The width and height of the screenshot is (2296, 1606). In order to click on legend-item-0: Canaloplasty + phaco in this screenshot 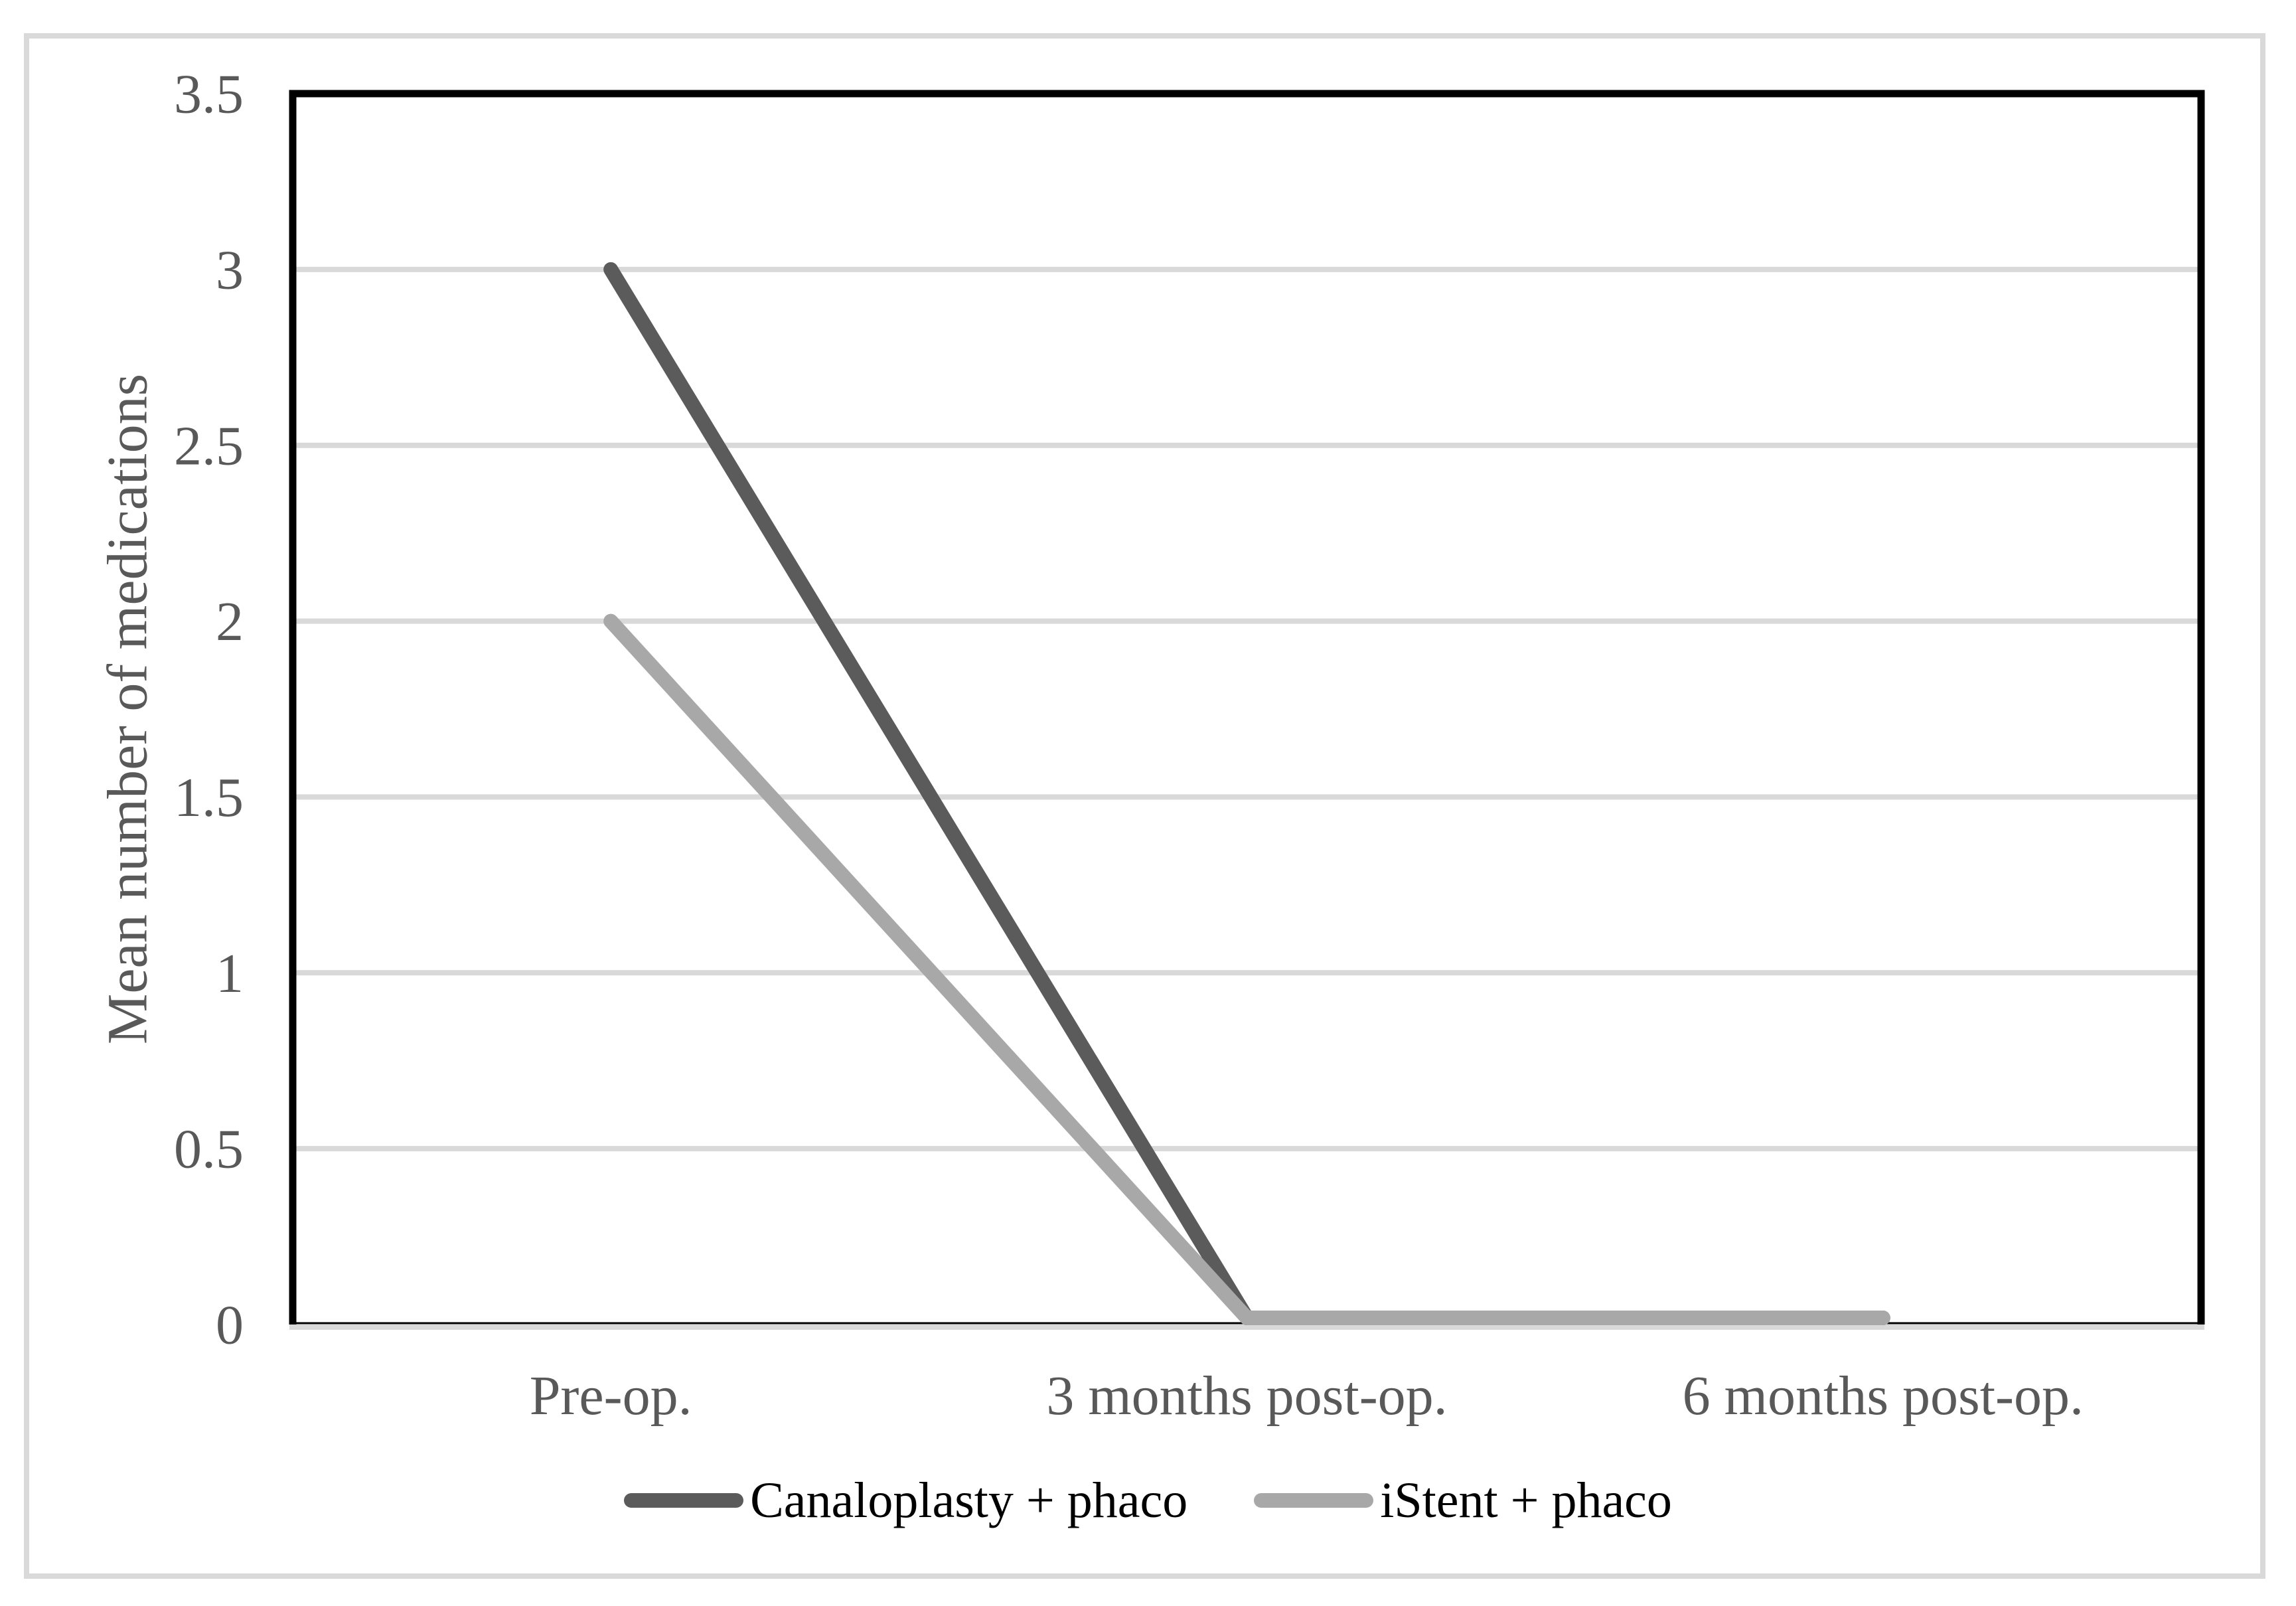, I will do `click(905, 1500)`.